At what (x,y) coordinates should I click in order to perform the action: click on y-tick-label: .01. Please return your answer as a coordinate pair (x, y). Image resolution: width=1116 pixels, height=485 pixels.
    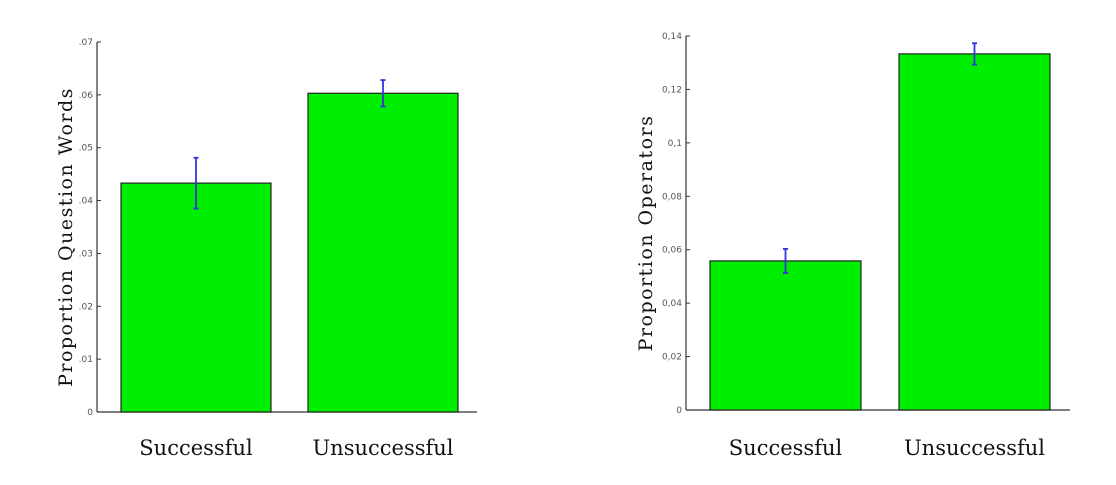
    Looking at the image, I should click on (86, 360).